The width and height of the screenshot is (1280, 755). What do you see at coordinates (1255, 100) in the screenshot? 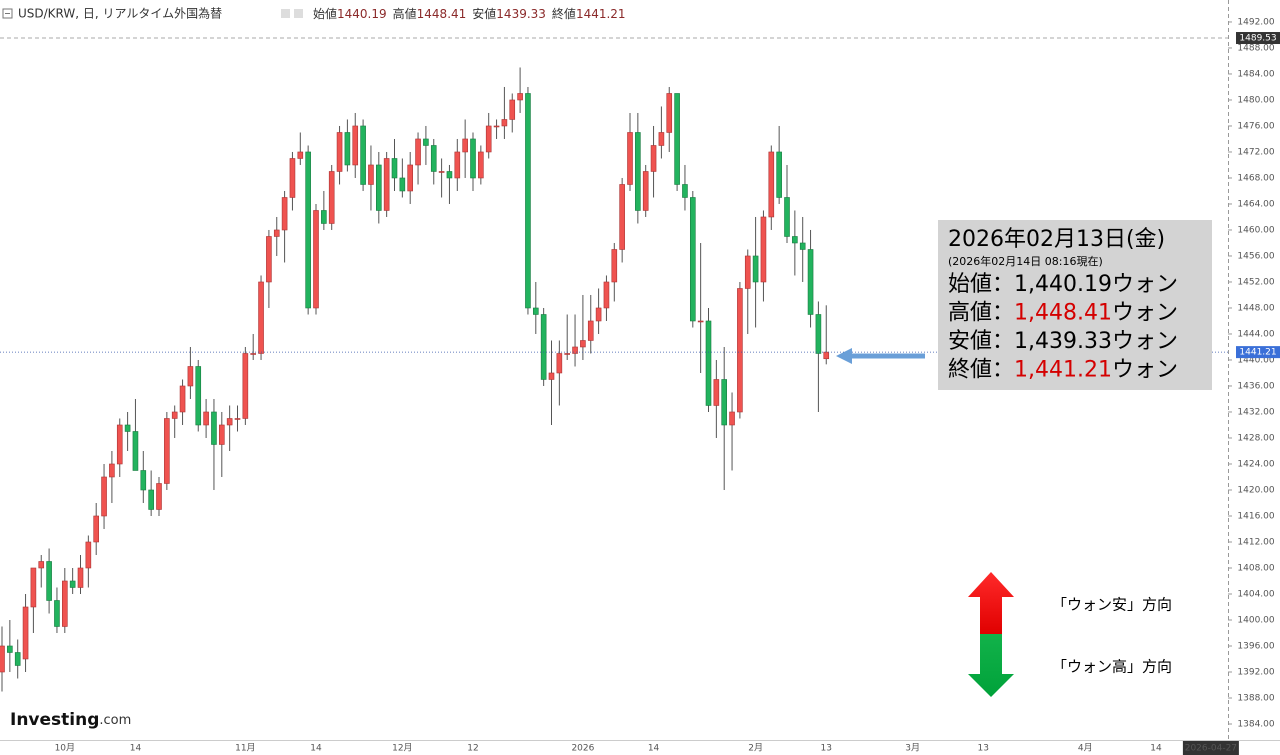
I see `y-tick-label: 1480.00` at bounding box center [1255, 100].